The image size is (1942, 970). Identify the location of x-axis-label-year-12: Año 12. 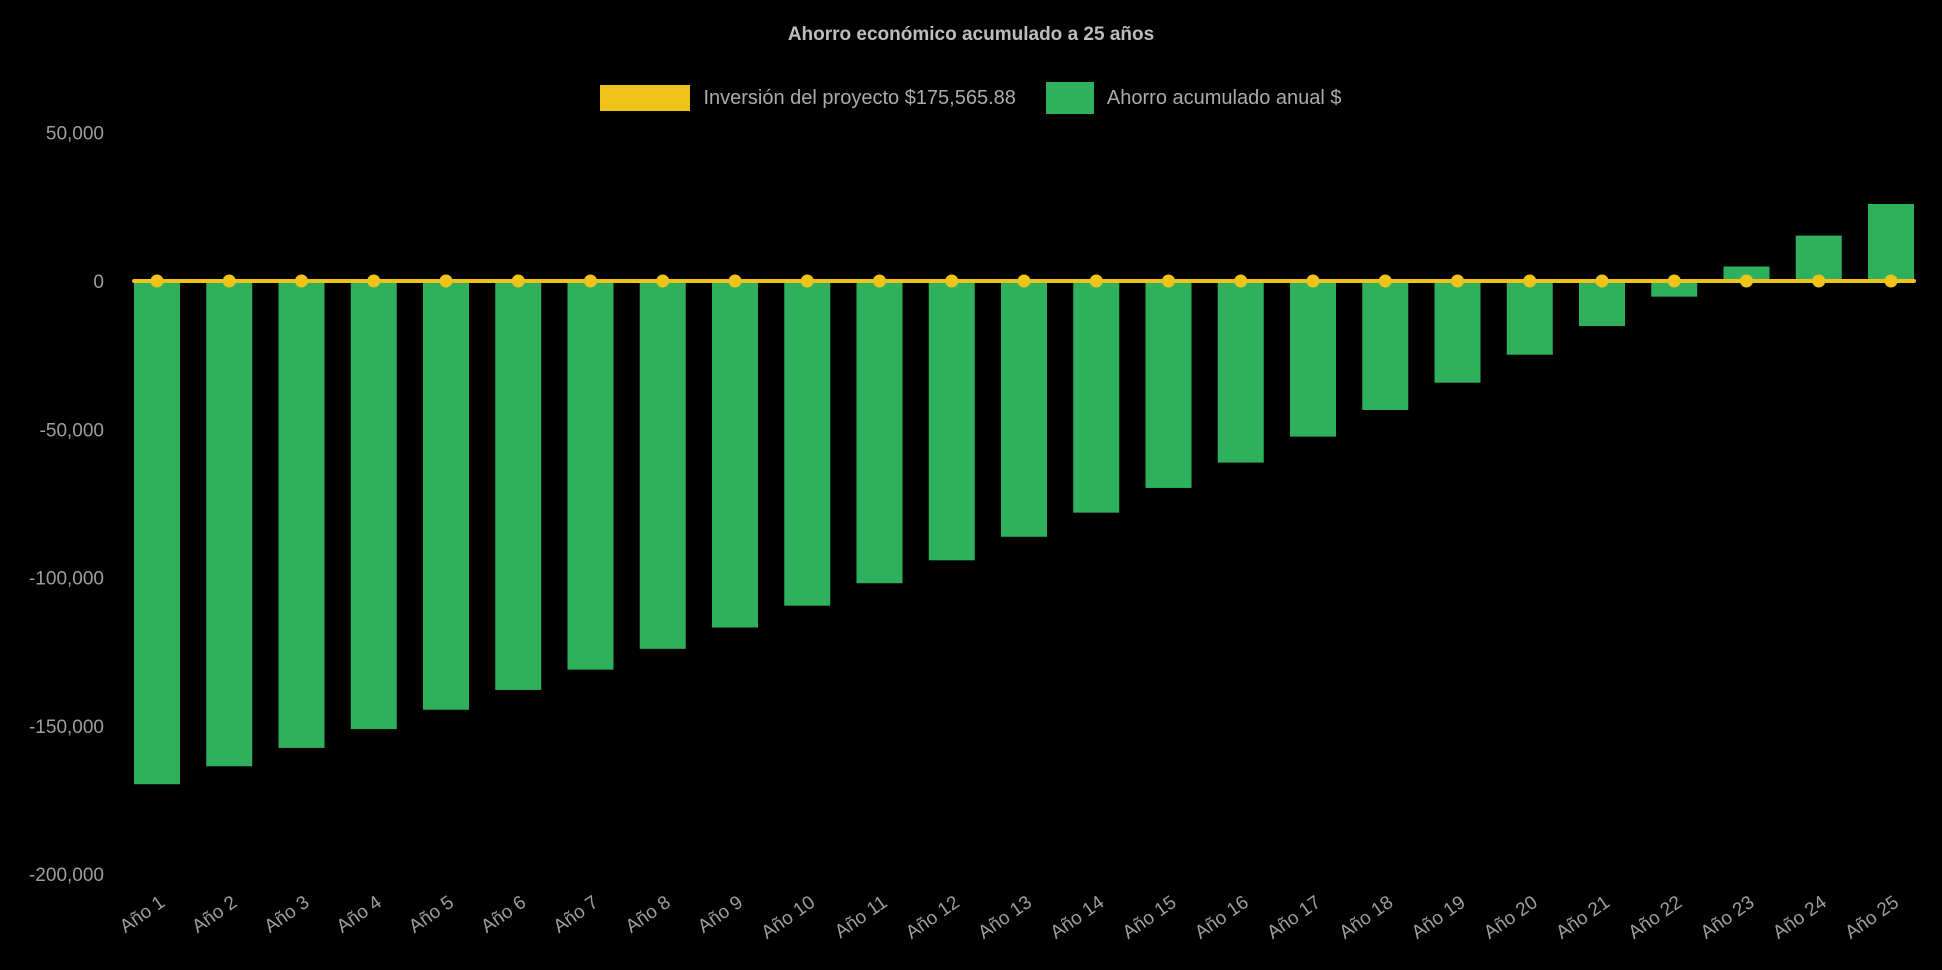
(932, 918).